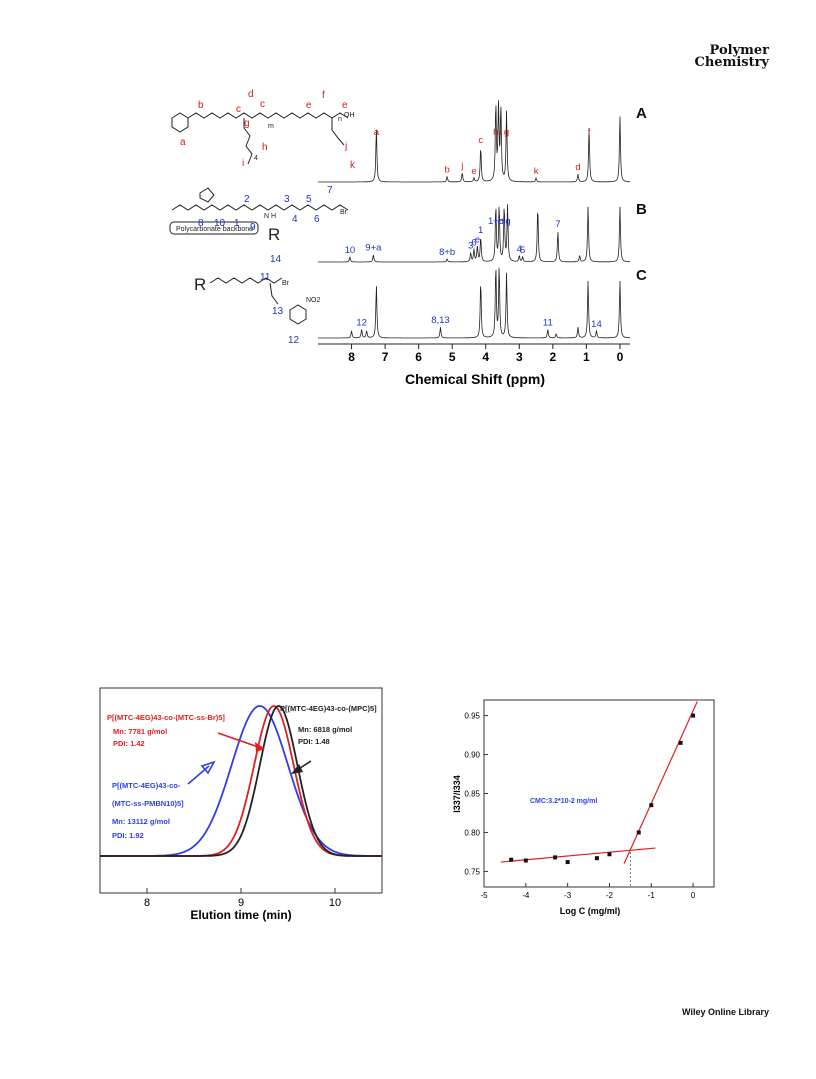  What do you see at coordinates (247, 123) in the screenshot?
I see `struct-label: g` at bounding box center [247, 123].